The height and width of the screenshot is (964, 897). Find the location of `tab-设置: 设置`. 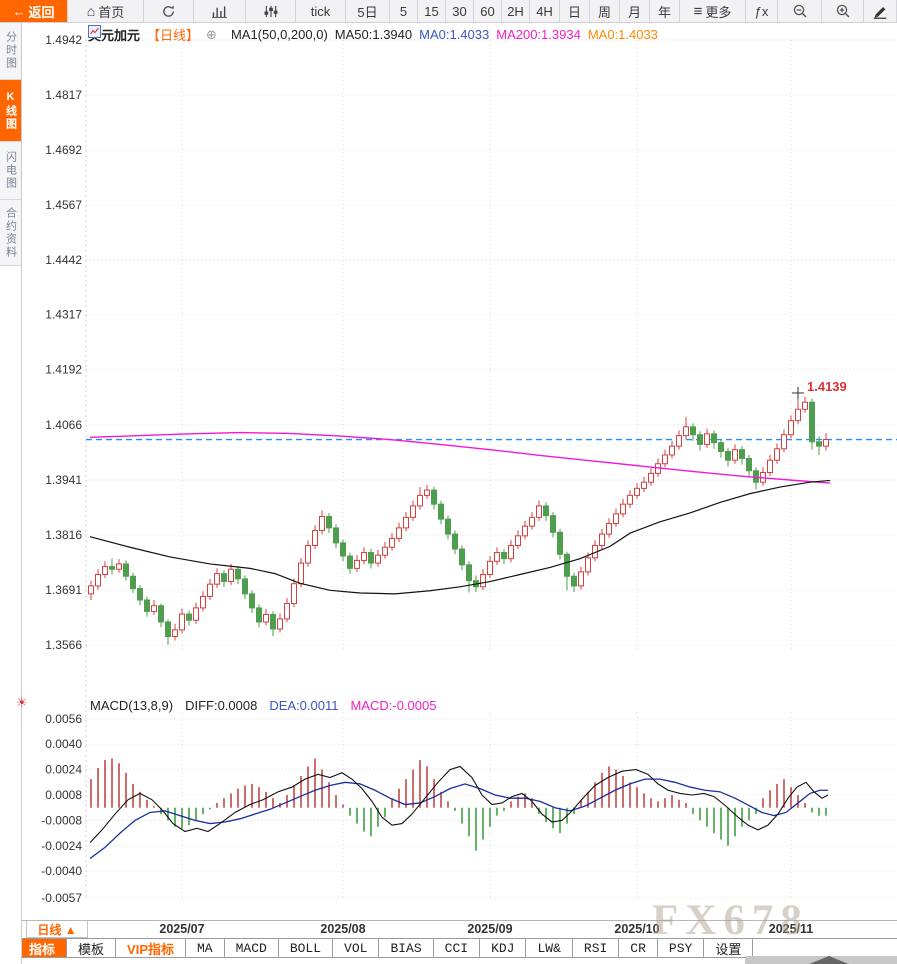

tab-设置: 设置 is located at coordinates (729, 948).